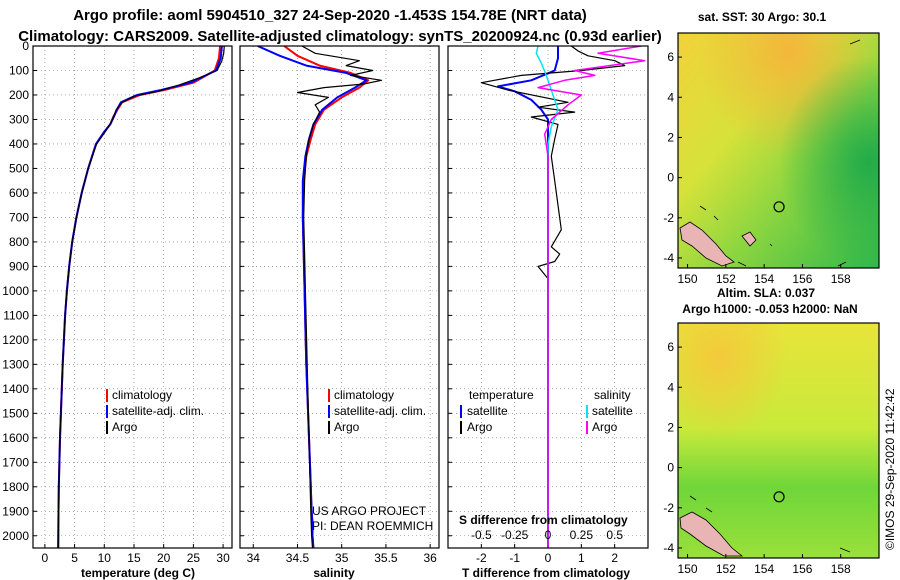 The width and height of the screenshot is (900, 580). Describe the element at coordinates (74, 558) in the screenshot. I see `temperature-x-tick-label: 5` at that location.